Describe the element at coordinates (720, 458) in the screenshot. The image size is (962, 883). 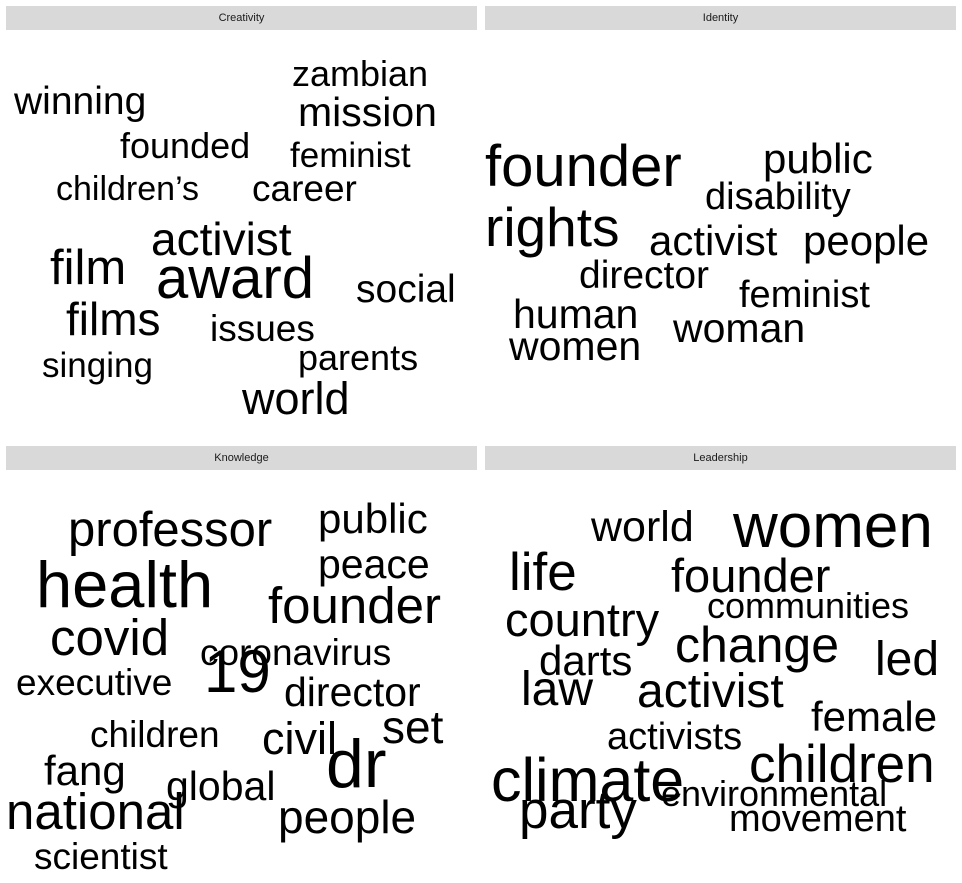
I see `facet-strip-label: Leadership` at that location.